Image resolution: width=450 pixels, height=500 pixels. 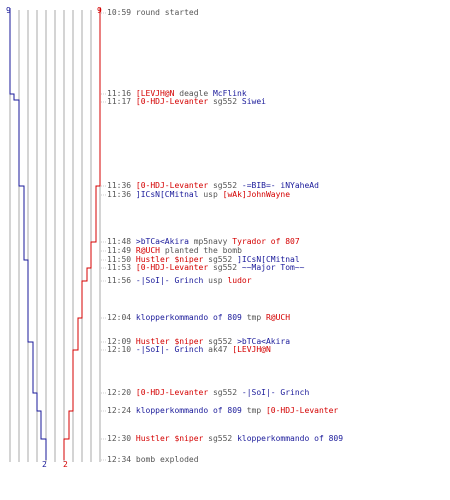 What do you see at coordinates (121, 250) in the screenshot?
I see `event-time: 11:49` at bounding box center [121, 250].